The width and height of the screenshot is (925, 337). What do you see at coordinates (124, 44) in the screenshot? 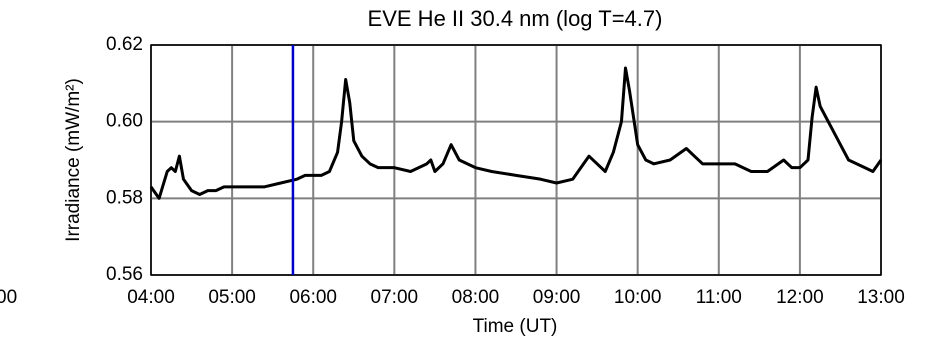
I see `y-tick-label: 0.62` at bounding box center [124, 44].